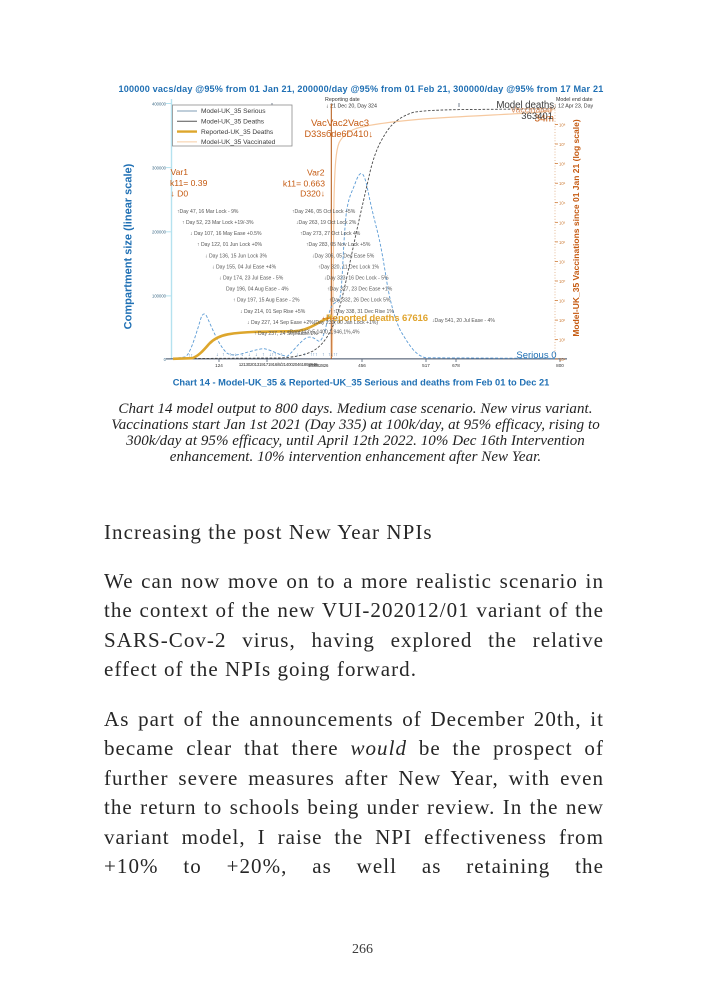  What do you see at coordinates (180, 172) in the screenshot?
I see `svg-text: Var1` at bounding box center [180, 172].